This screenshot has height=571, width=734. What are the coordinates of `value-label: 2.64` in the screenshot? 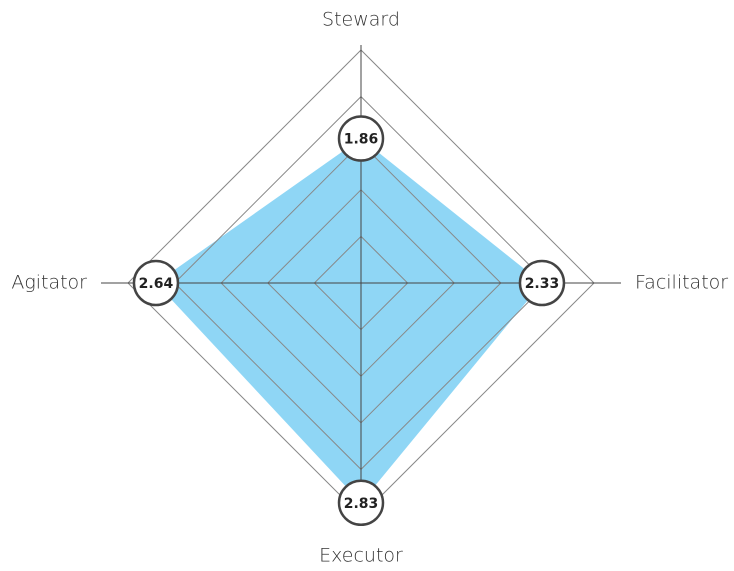 It's located at (156, 284).